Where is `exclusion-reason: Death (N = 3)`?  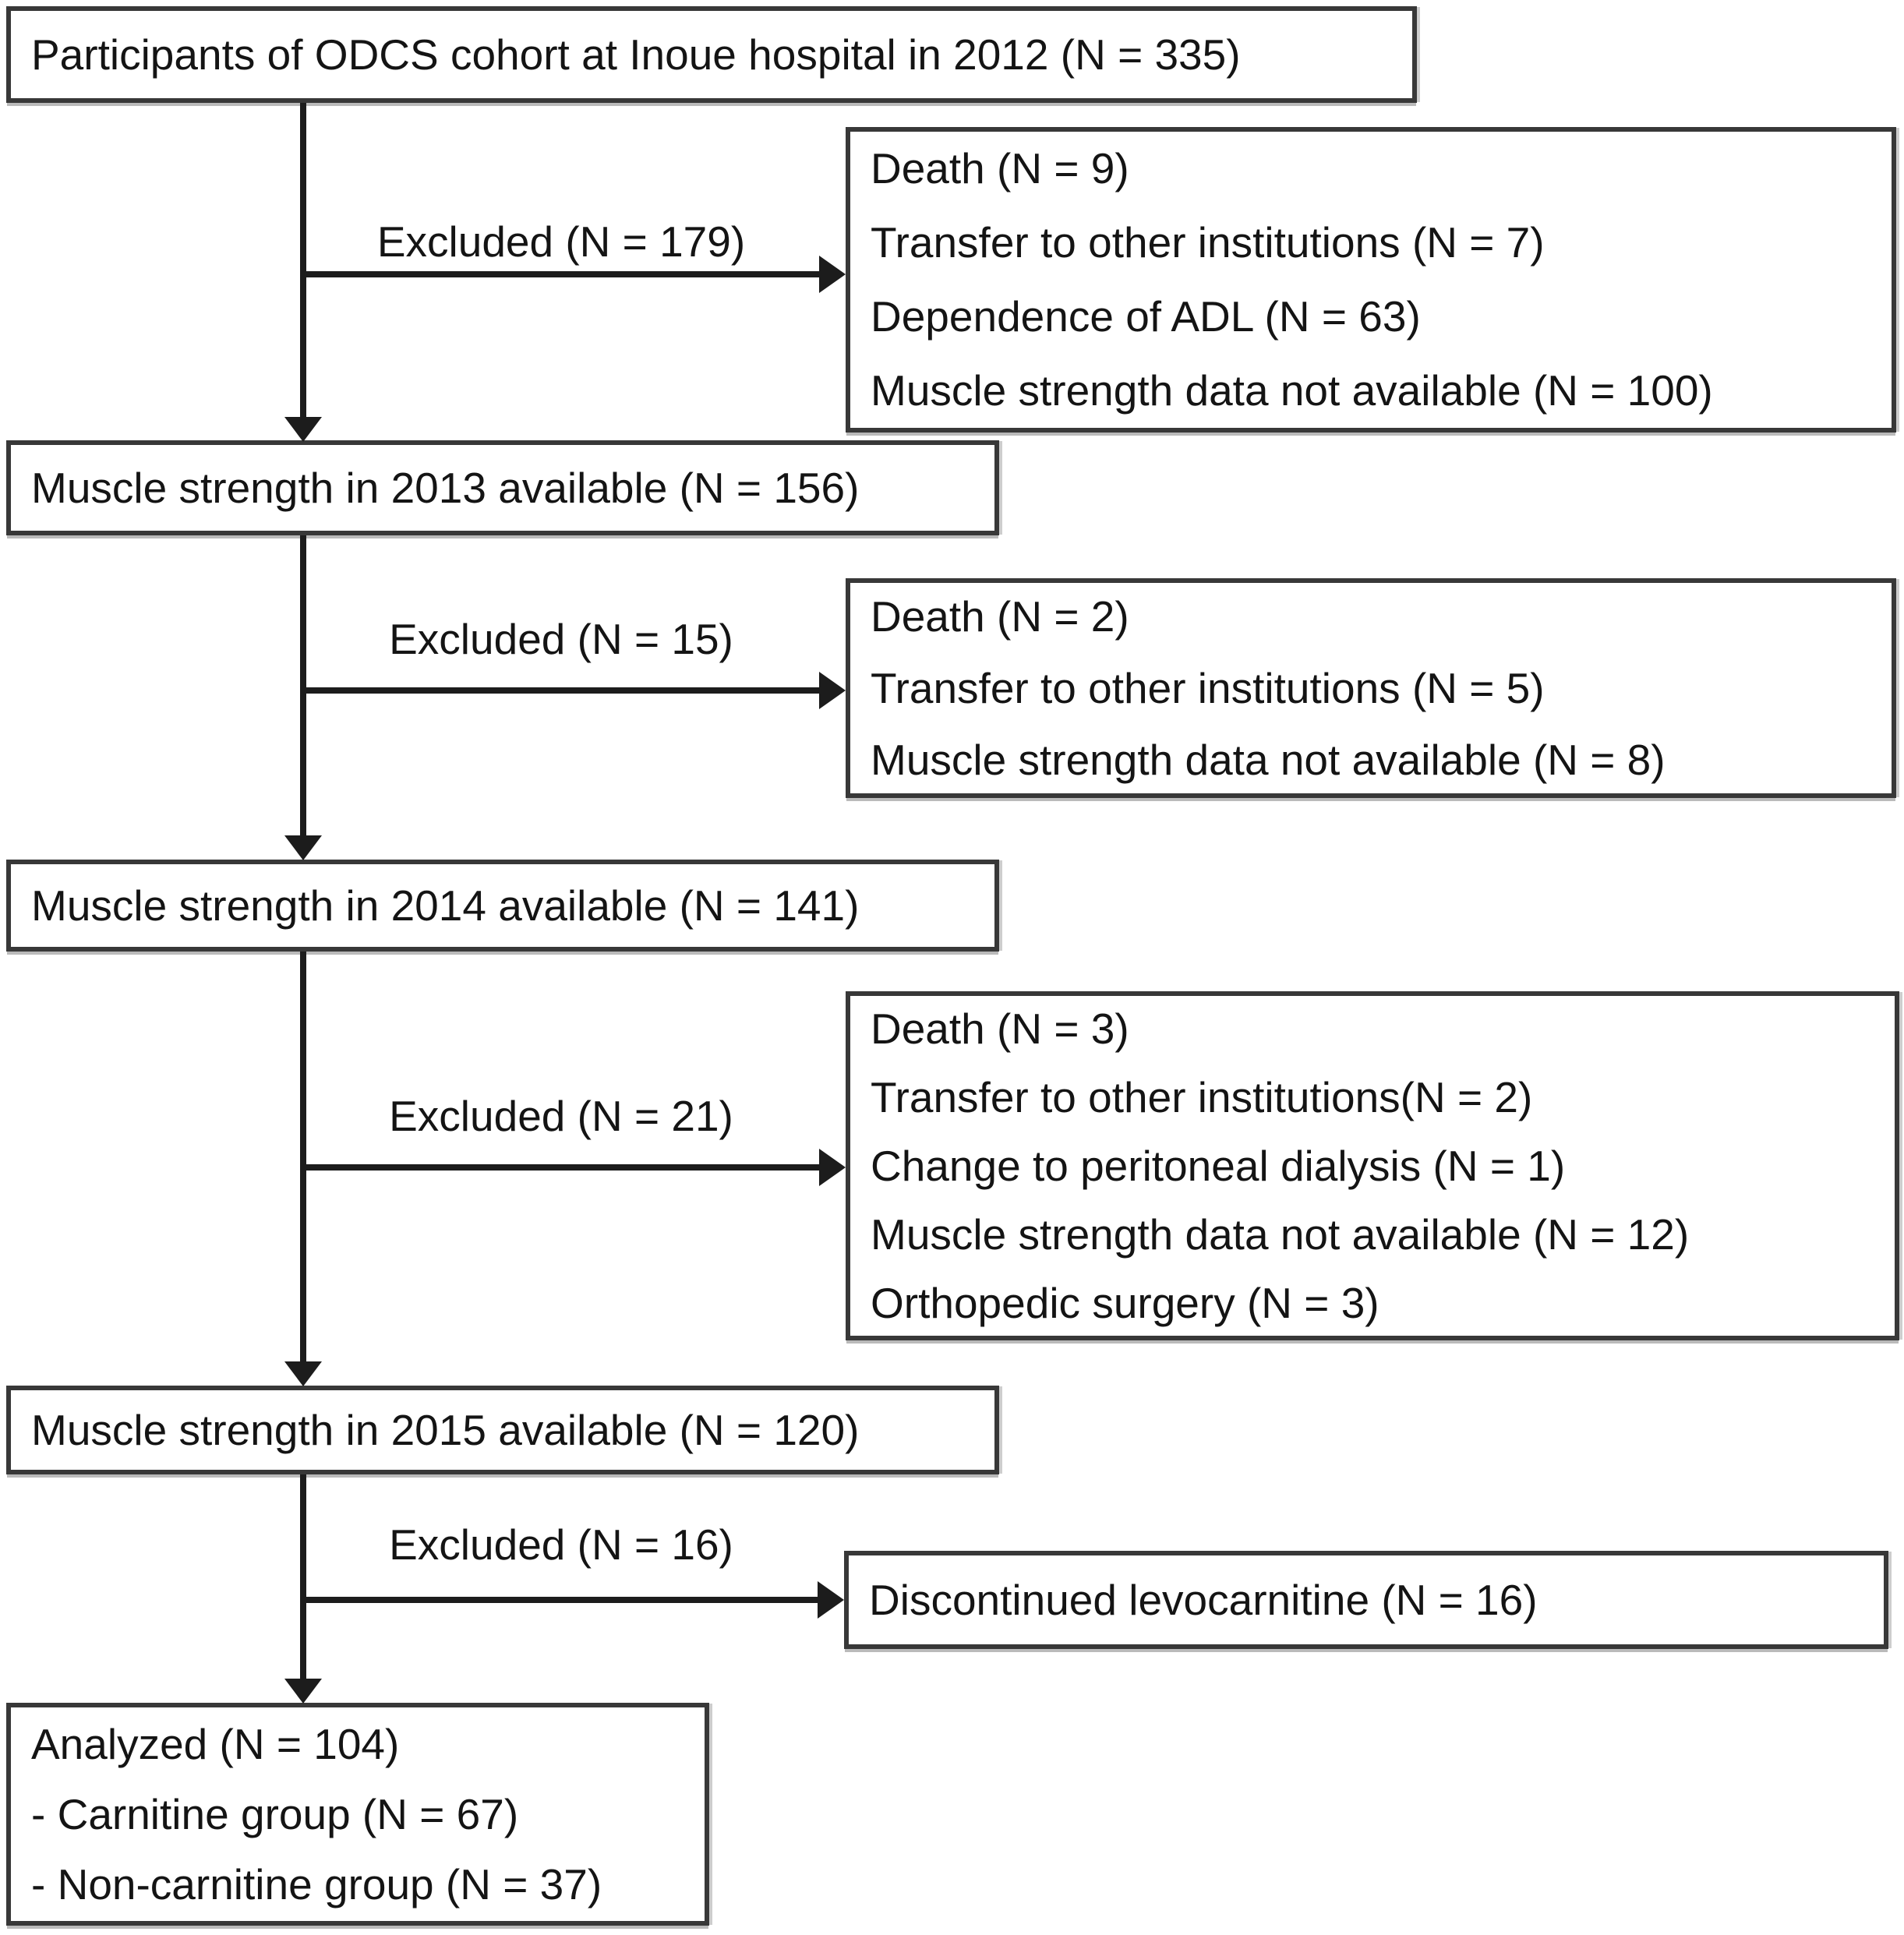 exclusion-reason: Death (N = 3) is located at coordinates (1000, 1029).